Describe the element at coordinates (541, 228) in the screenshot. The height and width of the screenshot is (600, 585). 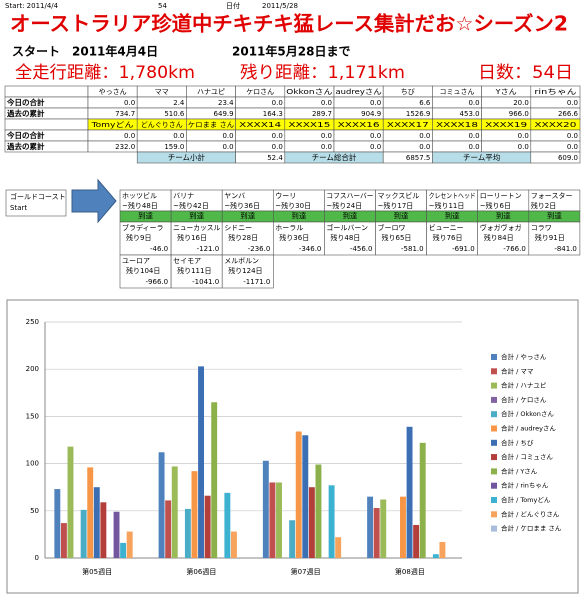
I see `place-name: コラワ` at that location.